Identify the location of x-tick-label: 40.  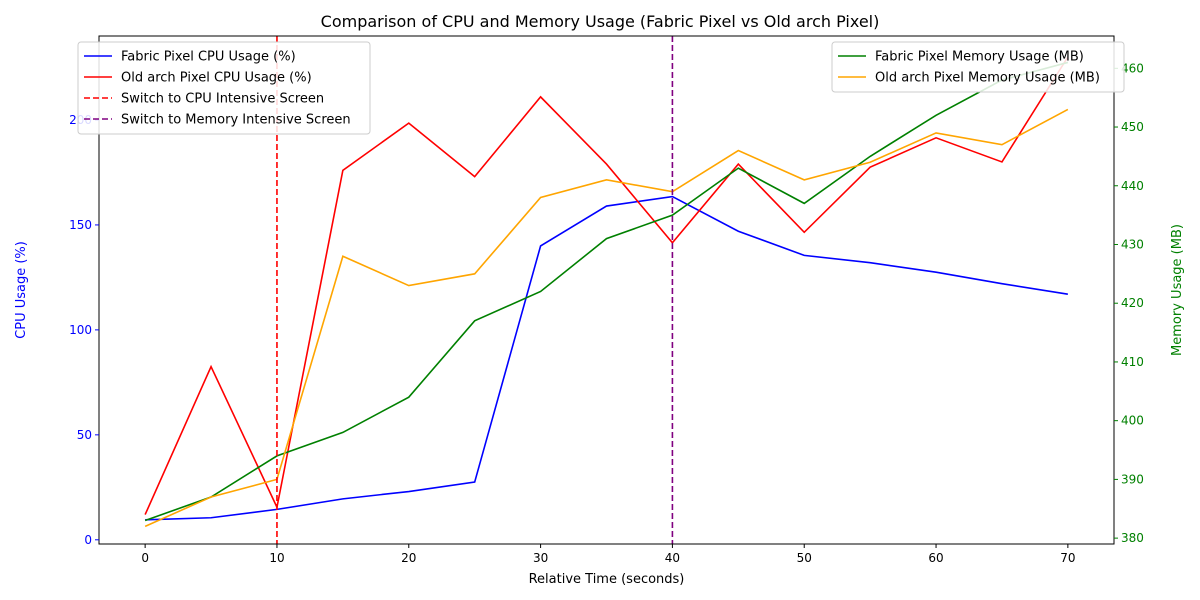
(672, 558).